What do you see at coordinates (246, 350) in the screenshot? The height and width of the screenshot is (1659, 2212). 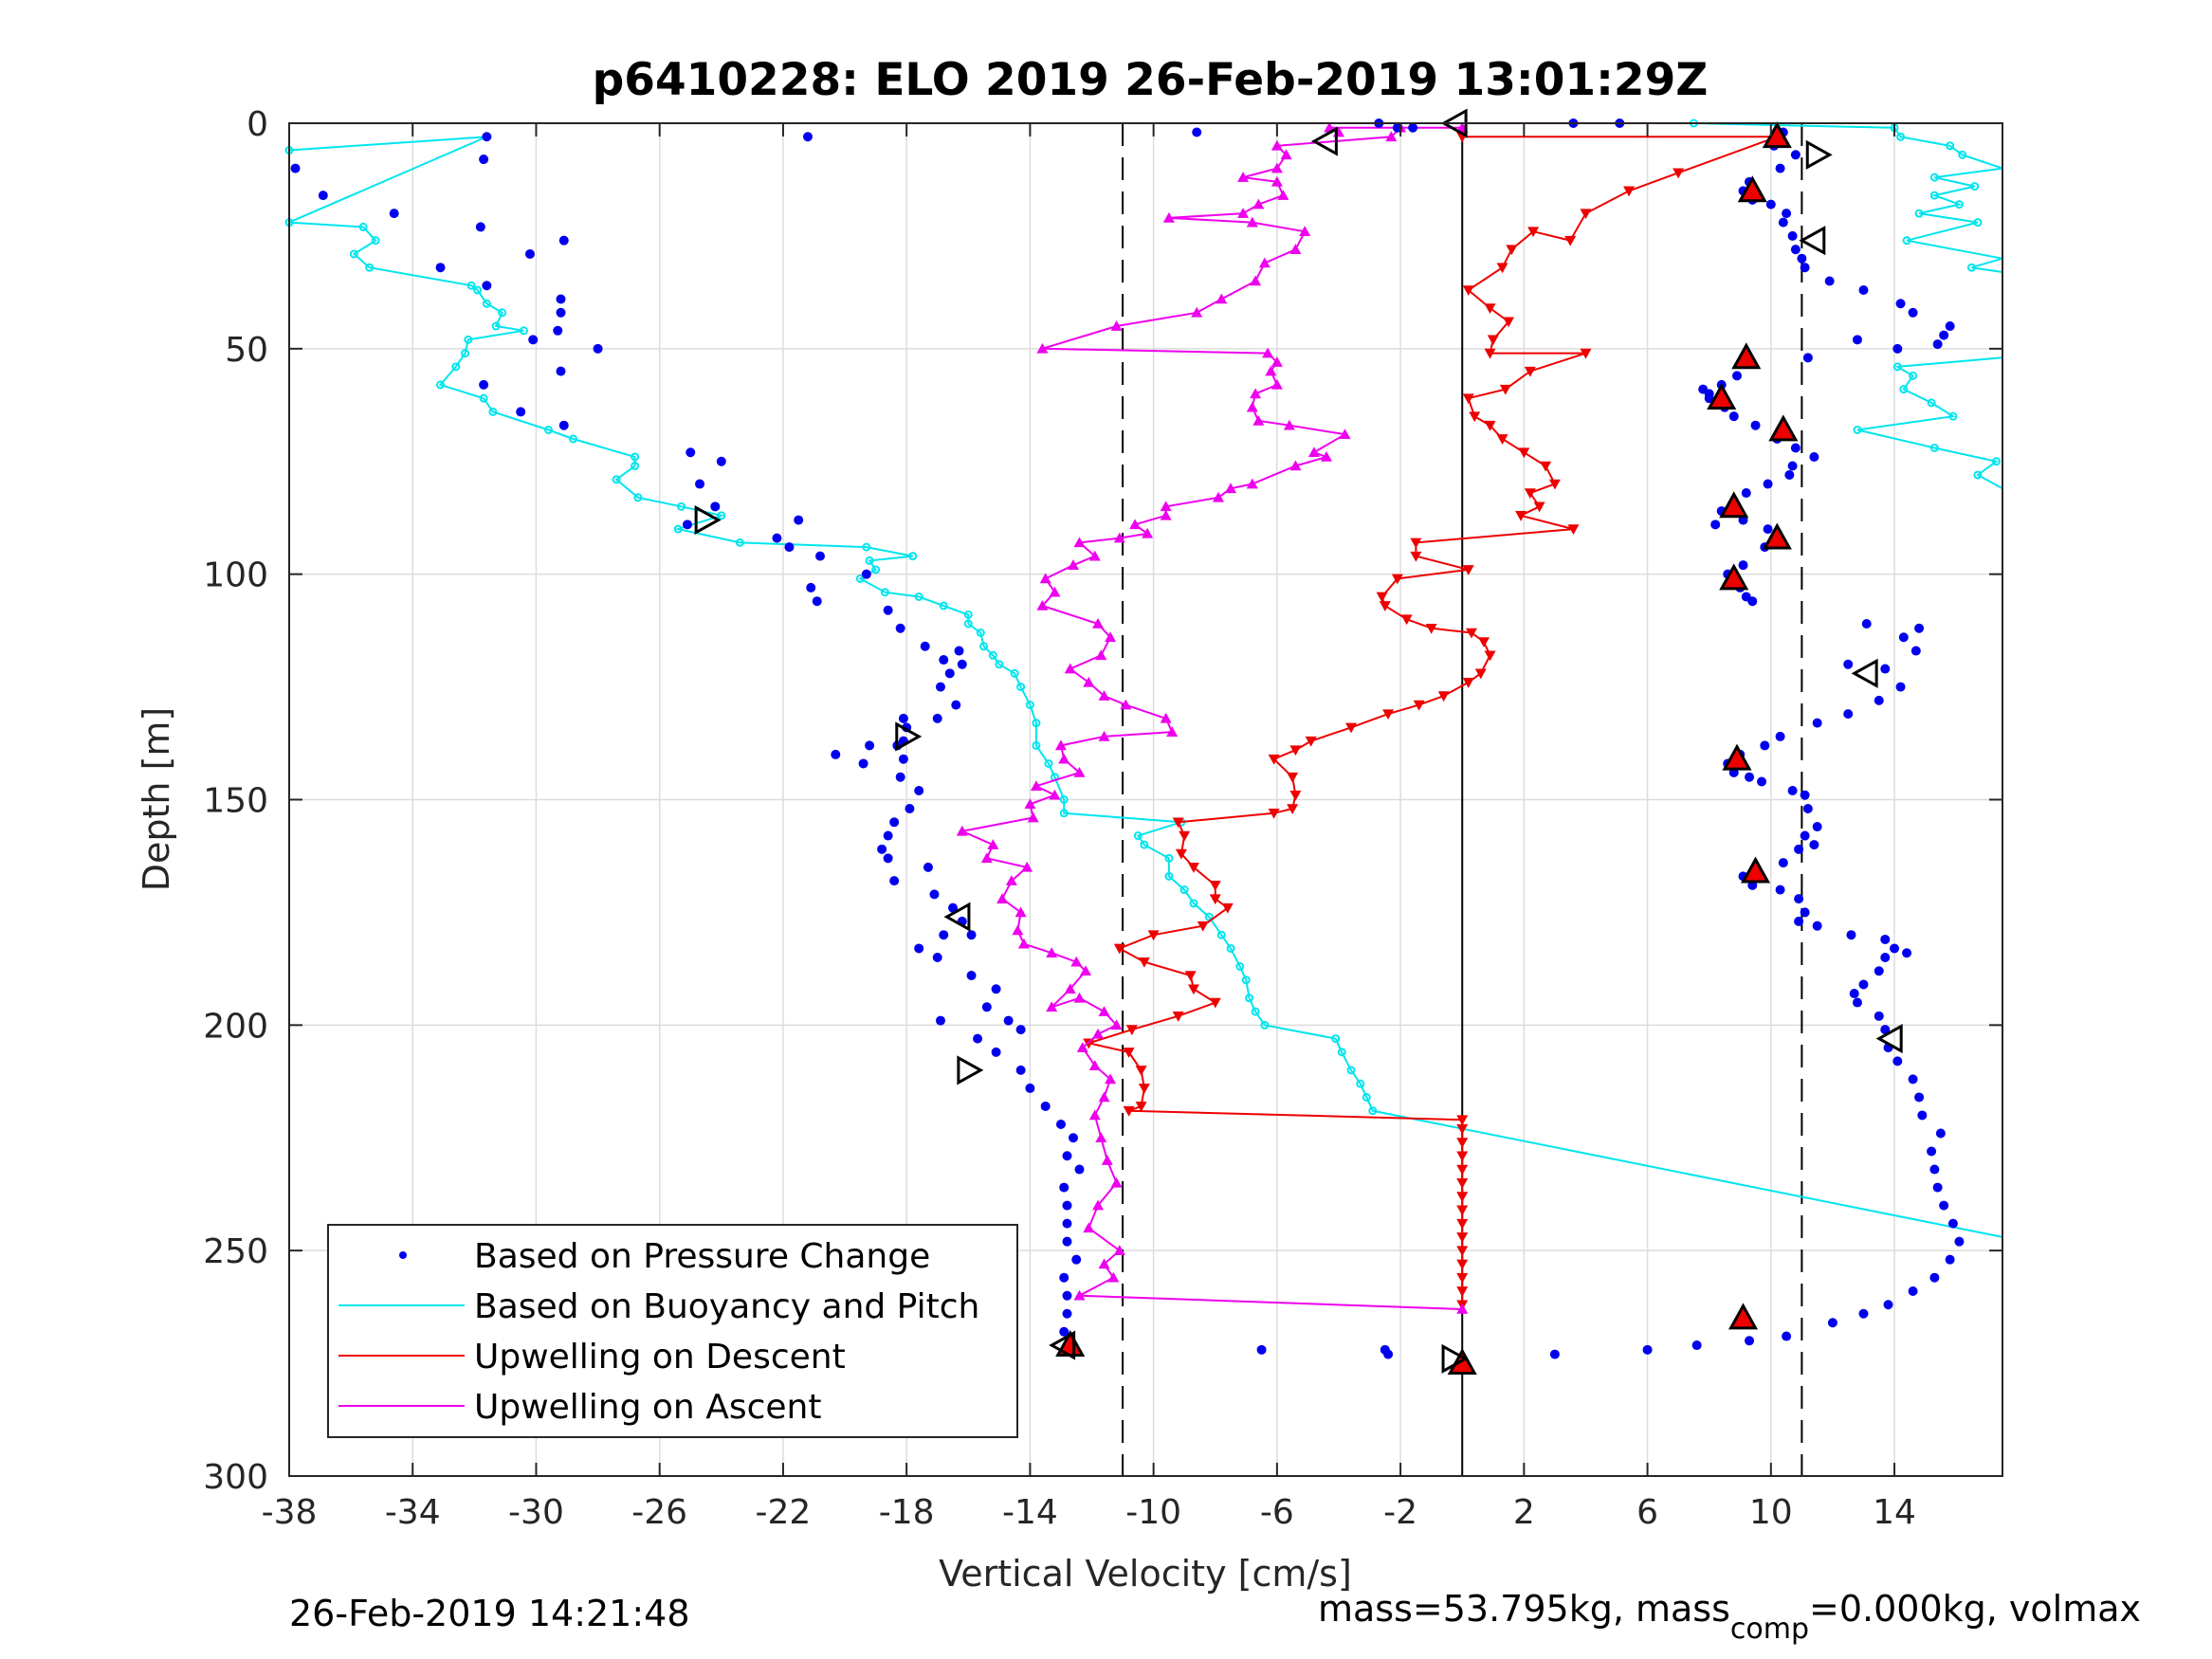 I see `y-tick-label: 50` at bounding box center [246, 350].